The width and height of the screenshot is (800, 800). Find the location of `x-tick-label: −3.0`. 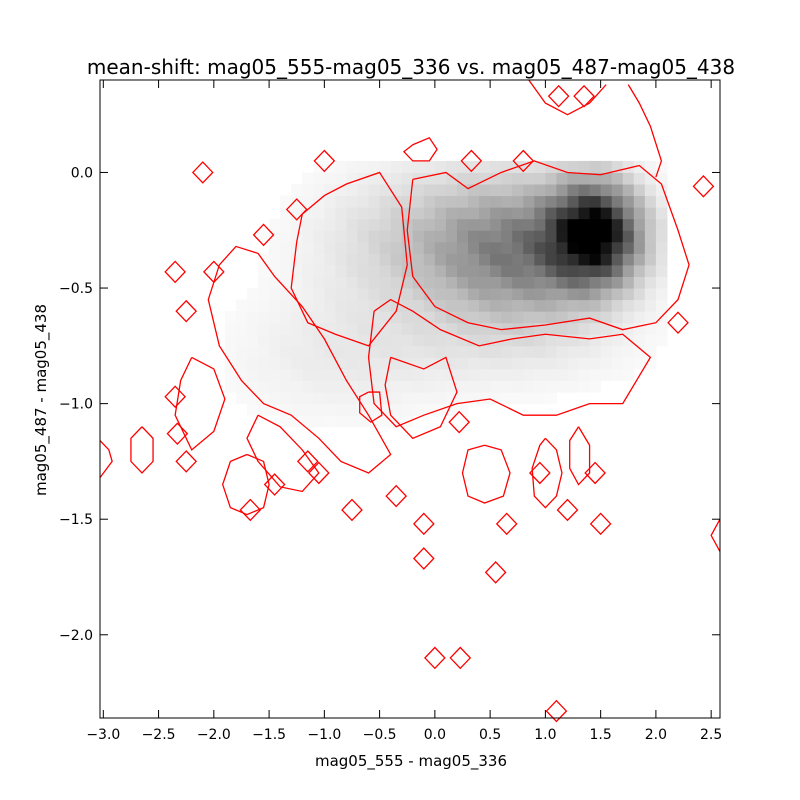

x-tick-label: −3.0 is located at coordinates (103, 735).